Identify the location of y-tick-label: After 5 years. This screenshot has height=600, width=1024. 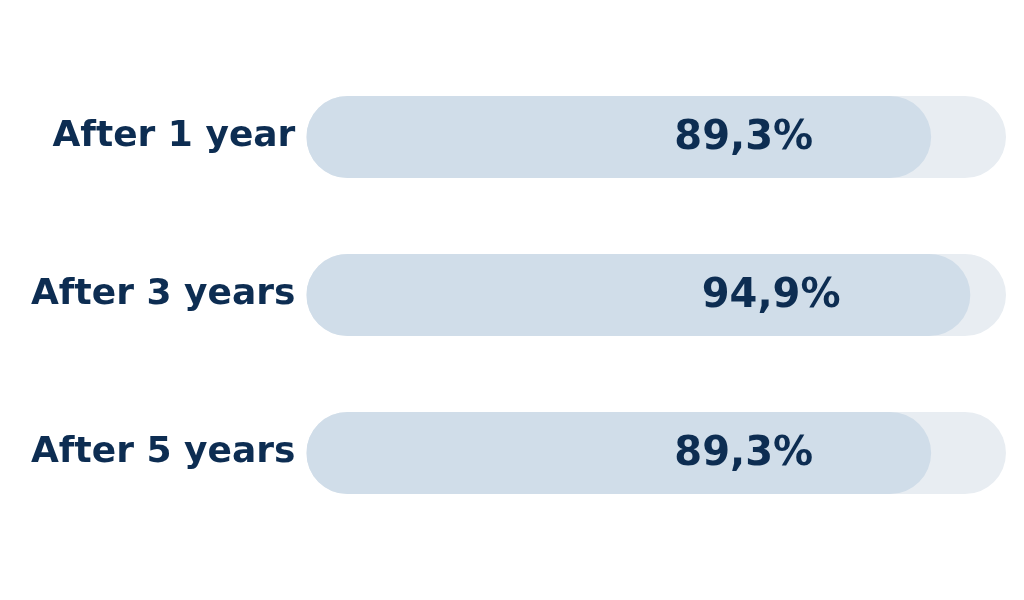
(163, 450).